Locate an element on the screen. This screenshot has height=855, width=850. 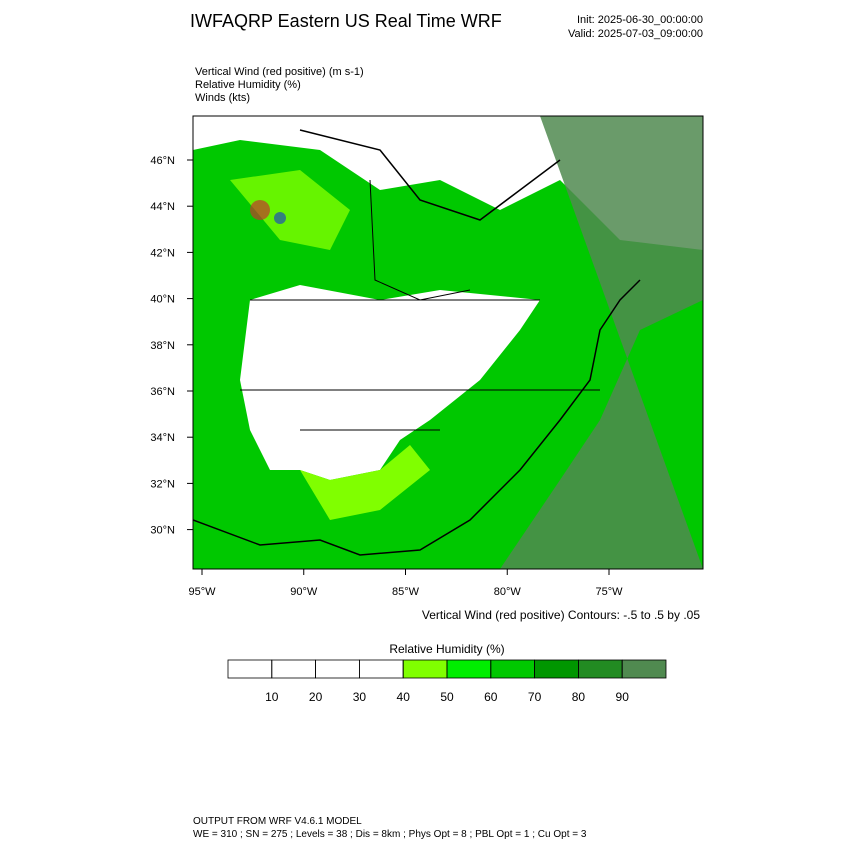
valid-time: Valid: 2025-07-03_09:00:00 is located at coordinates (635, 34).